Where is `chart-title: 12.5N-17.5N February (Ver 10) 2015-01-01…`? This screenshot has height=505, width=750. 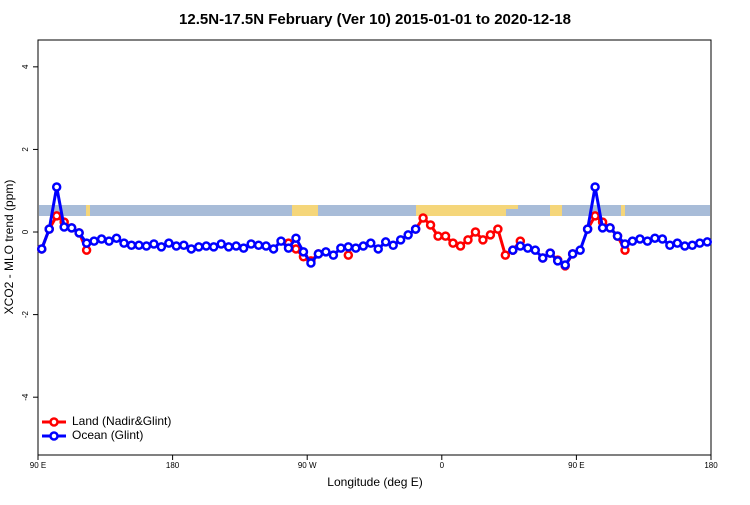 chart-title: 12.5N-17.5N February (Ver 10) 2015-01-01… is located at coordinates (375, 19).